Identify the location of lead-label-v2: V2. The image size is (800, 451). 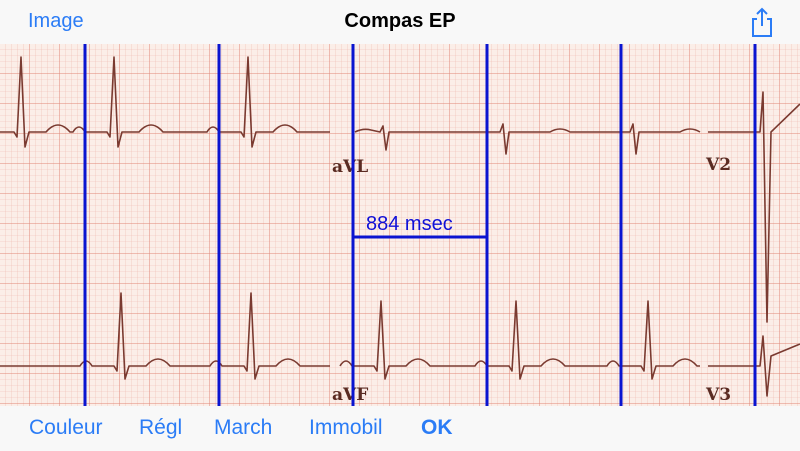
(718, 165).